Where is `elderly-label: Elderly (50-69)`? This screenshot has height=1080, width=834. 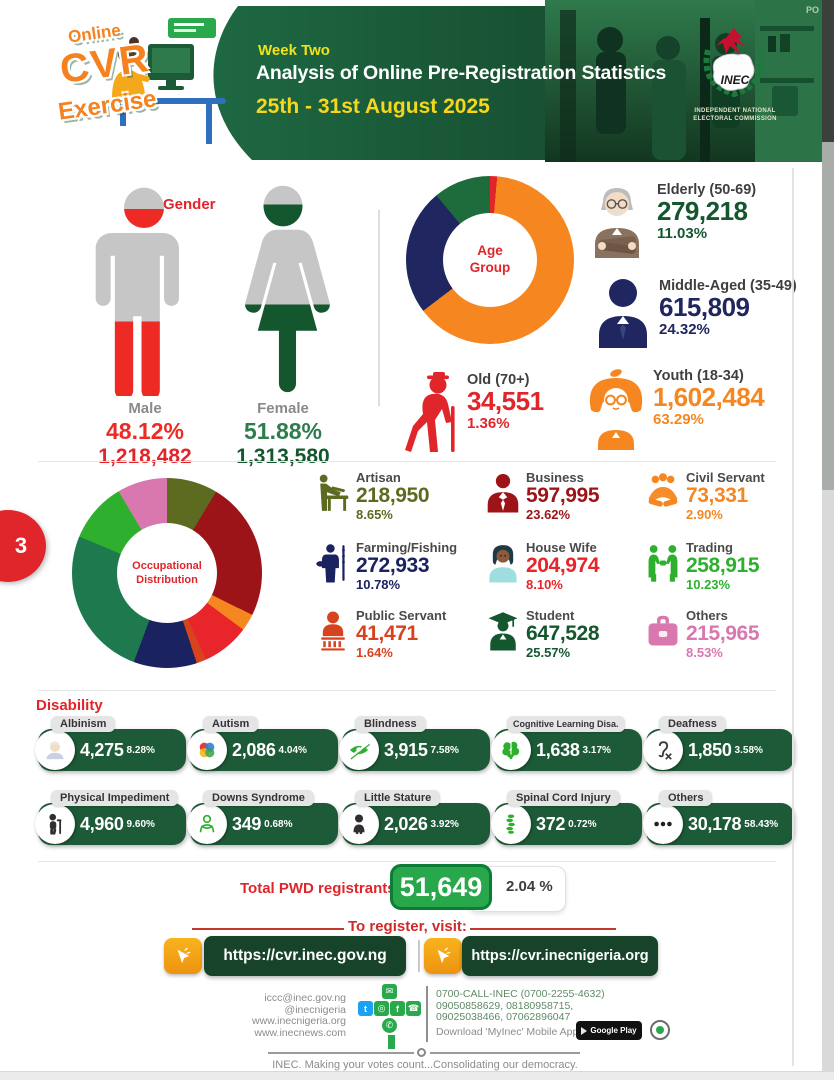 elderly-label: Elderly (50-69) is located at coordinates (707, 190).